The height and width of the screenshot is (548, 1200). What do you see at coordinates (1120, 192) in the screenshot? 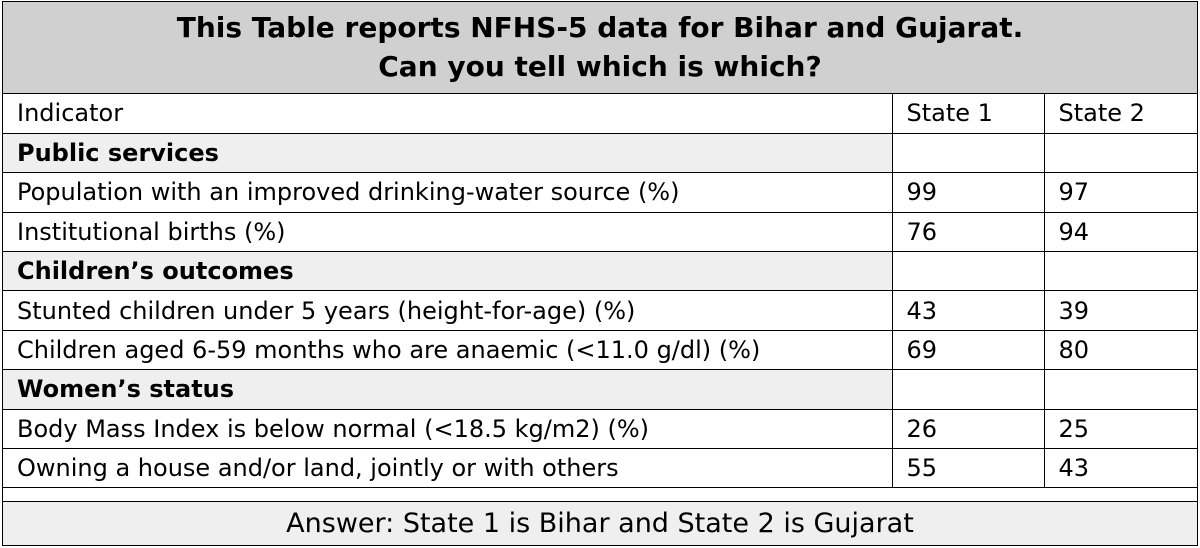
I see `state-2-cell: 97` at bounding box center [1120, 192].